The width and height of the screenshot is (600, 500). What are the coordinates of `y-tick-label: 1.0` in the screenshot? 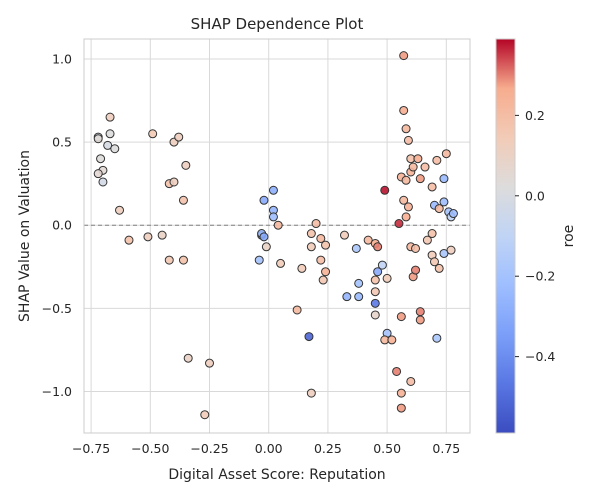 It's located at (62, 58).